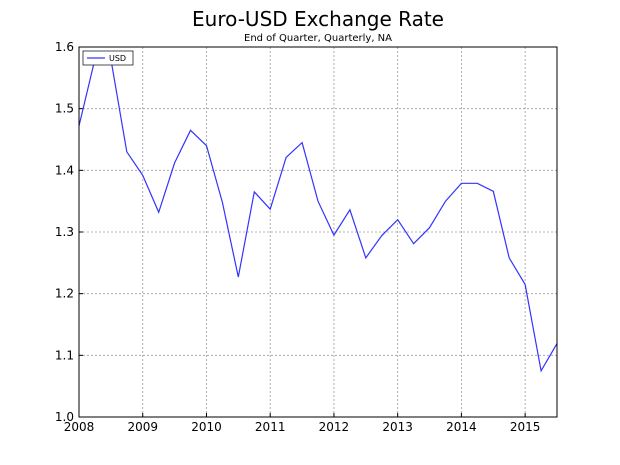  What do you see at coordinates (461, 427) in the screenshot?
I see `x-tick-label: 2014` at bounding box center [461, 427].